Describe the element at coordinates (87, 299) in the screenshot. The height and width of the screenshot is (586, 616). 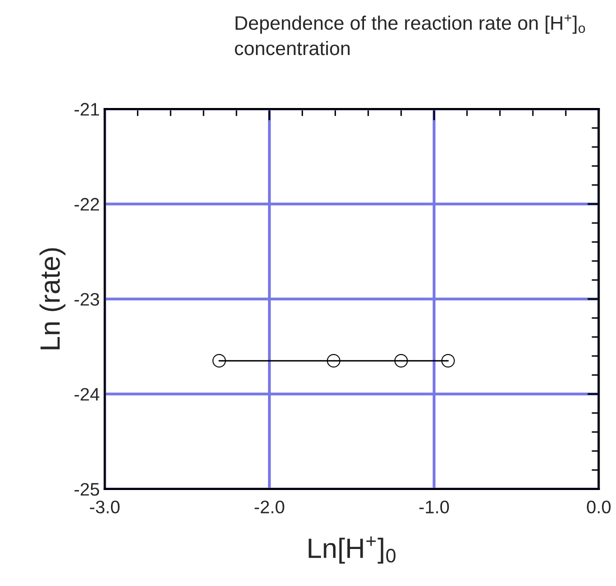
I see `y-tick-label: -23` at that location.